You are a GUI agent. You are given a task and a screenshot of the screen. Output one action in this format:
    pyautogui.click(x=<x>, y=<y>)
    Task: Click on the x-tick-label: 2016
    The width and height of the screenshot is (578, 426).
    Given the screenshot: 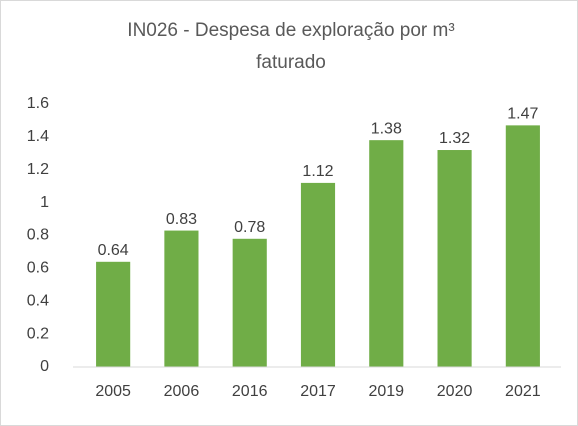 What is the action you would take?
    pyautogui.click(x=250, y=391)
    